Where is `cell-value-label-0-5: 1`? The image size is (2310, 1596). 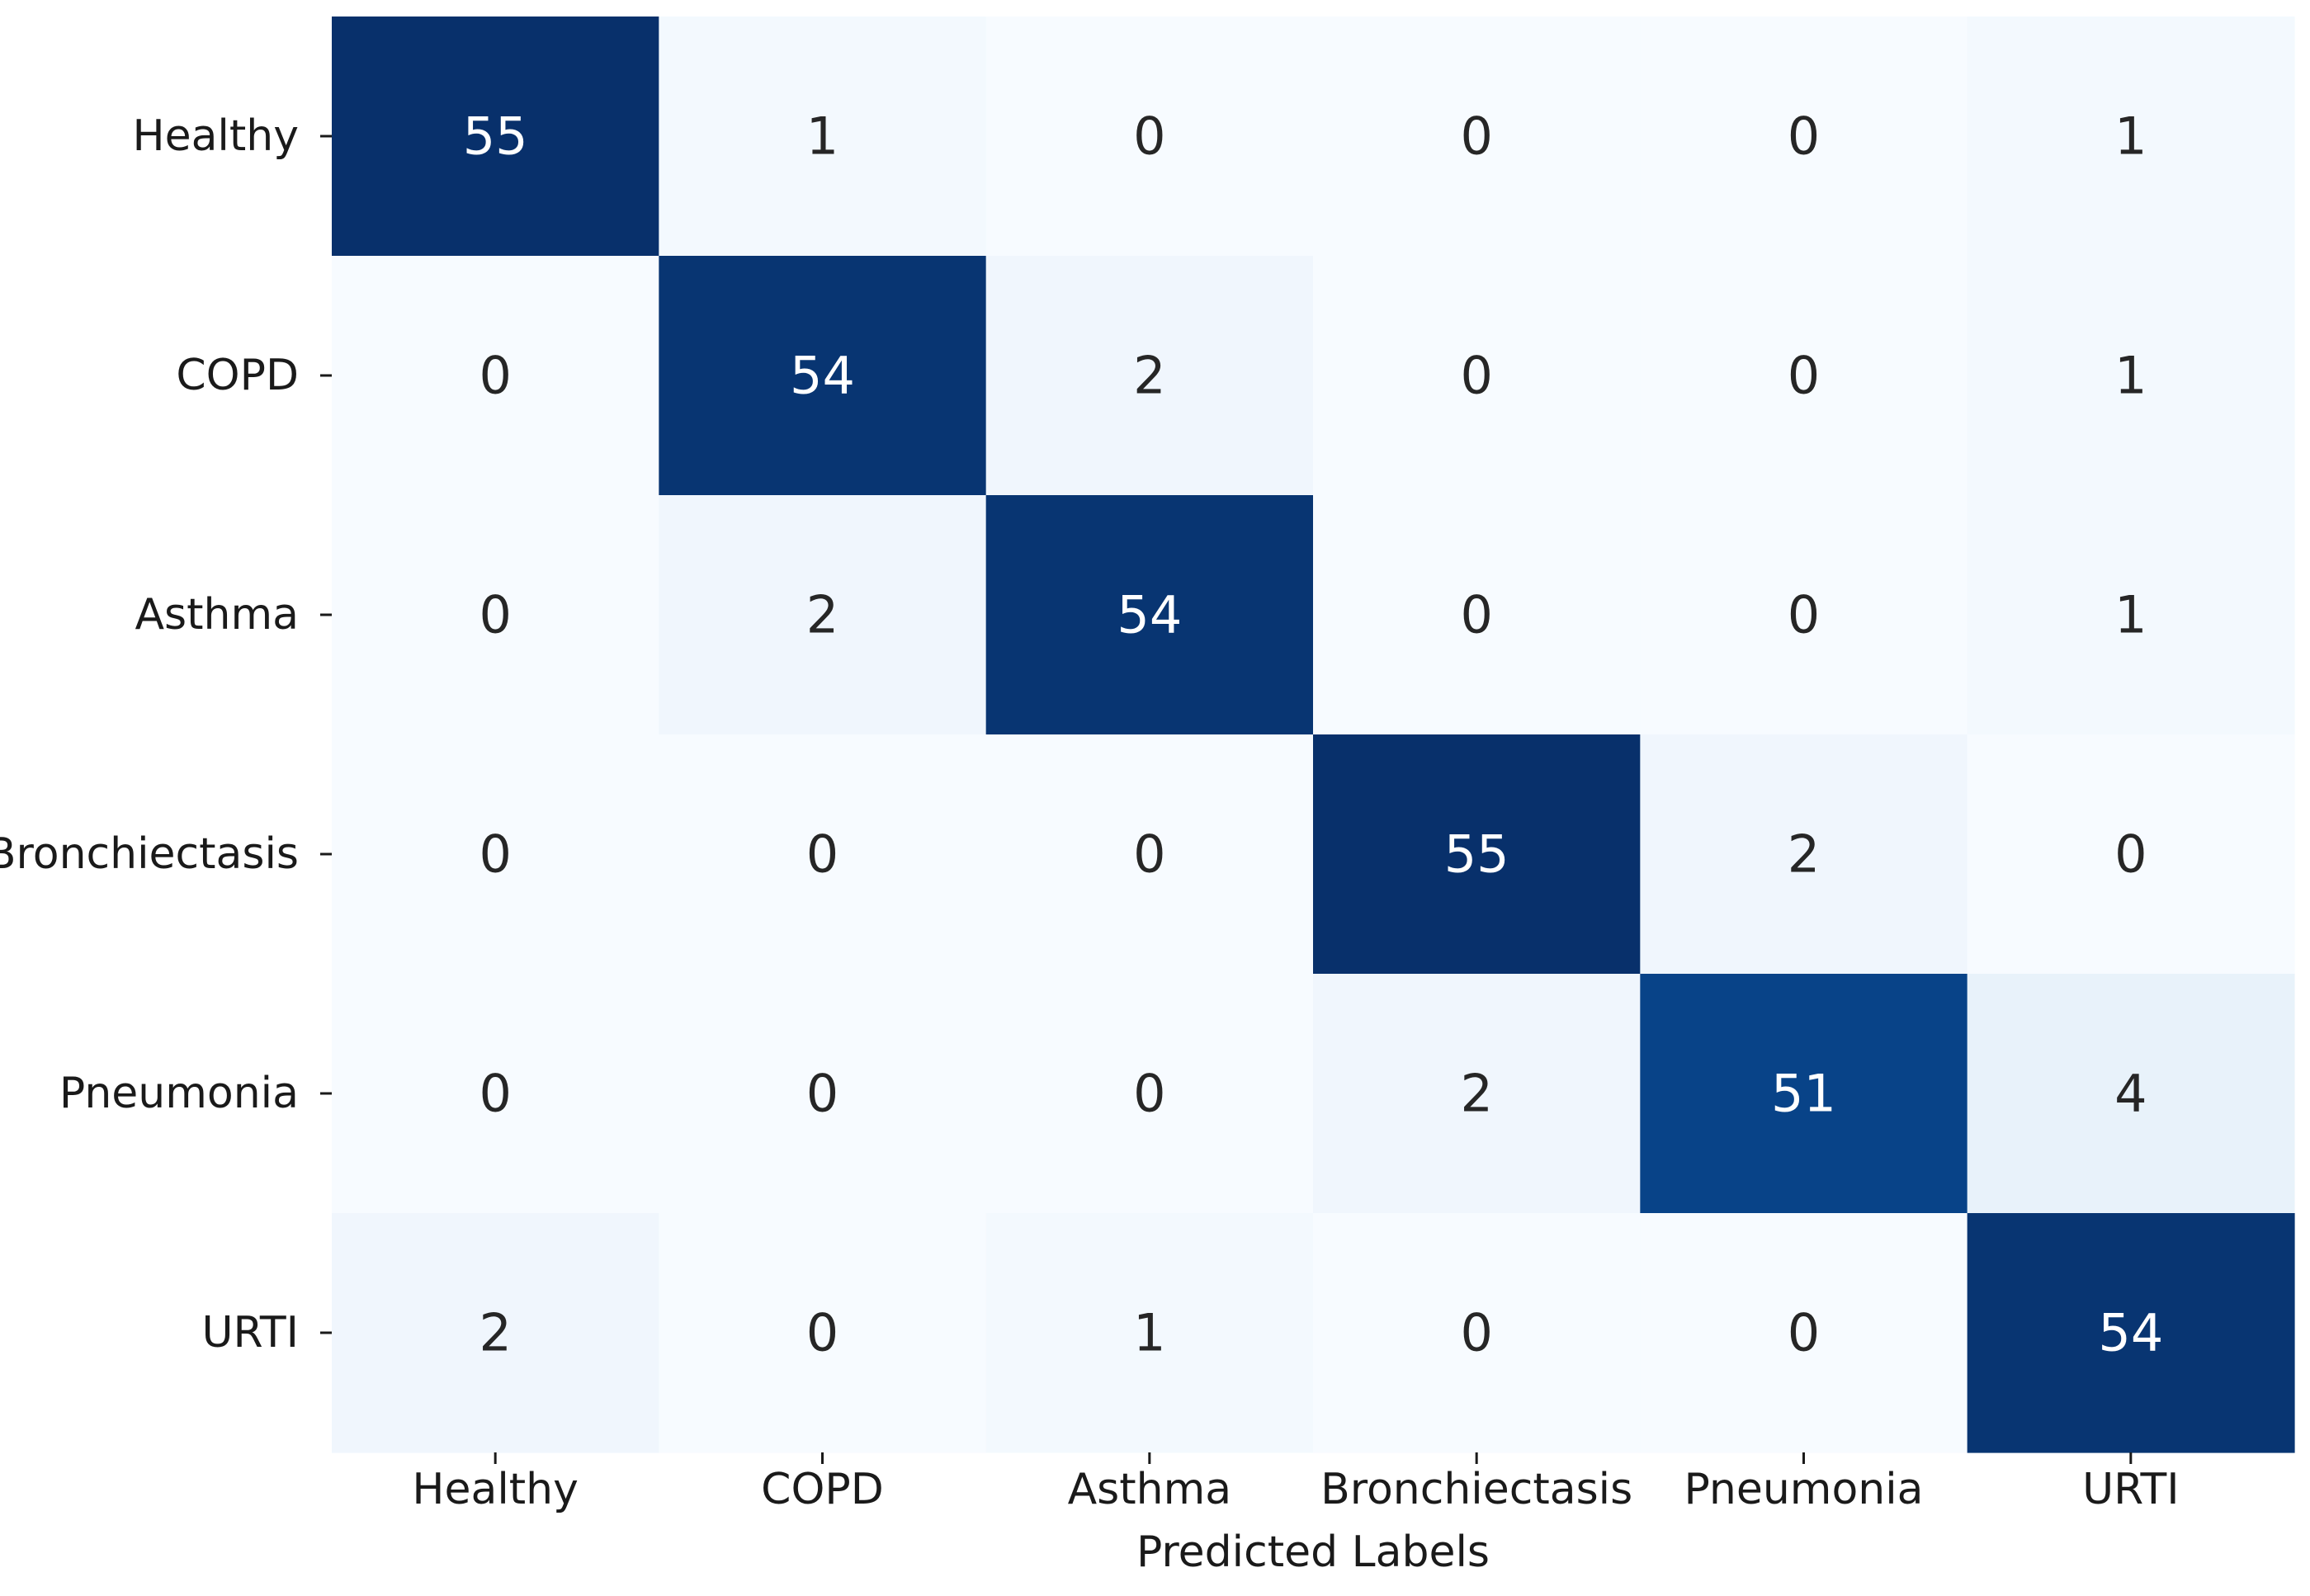 cell-value-label-0-5: 1 is located at coordinates (2130, 136).